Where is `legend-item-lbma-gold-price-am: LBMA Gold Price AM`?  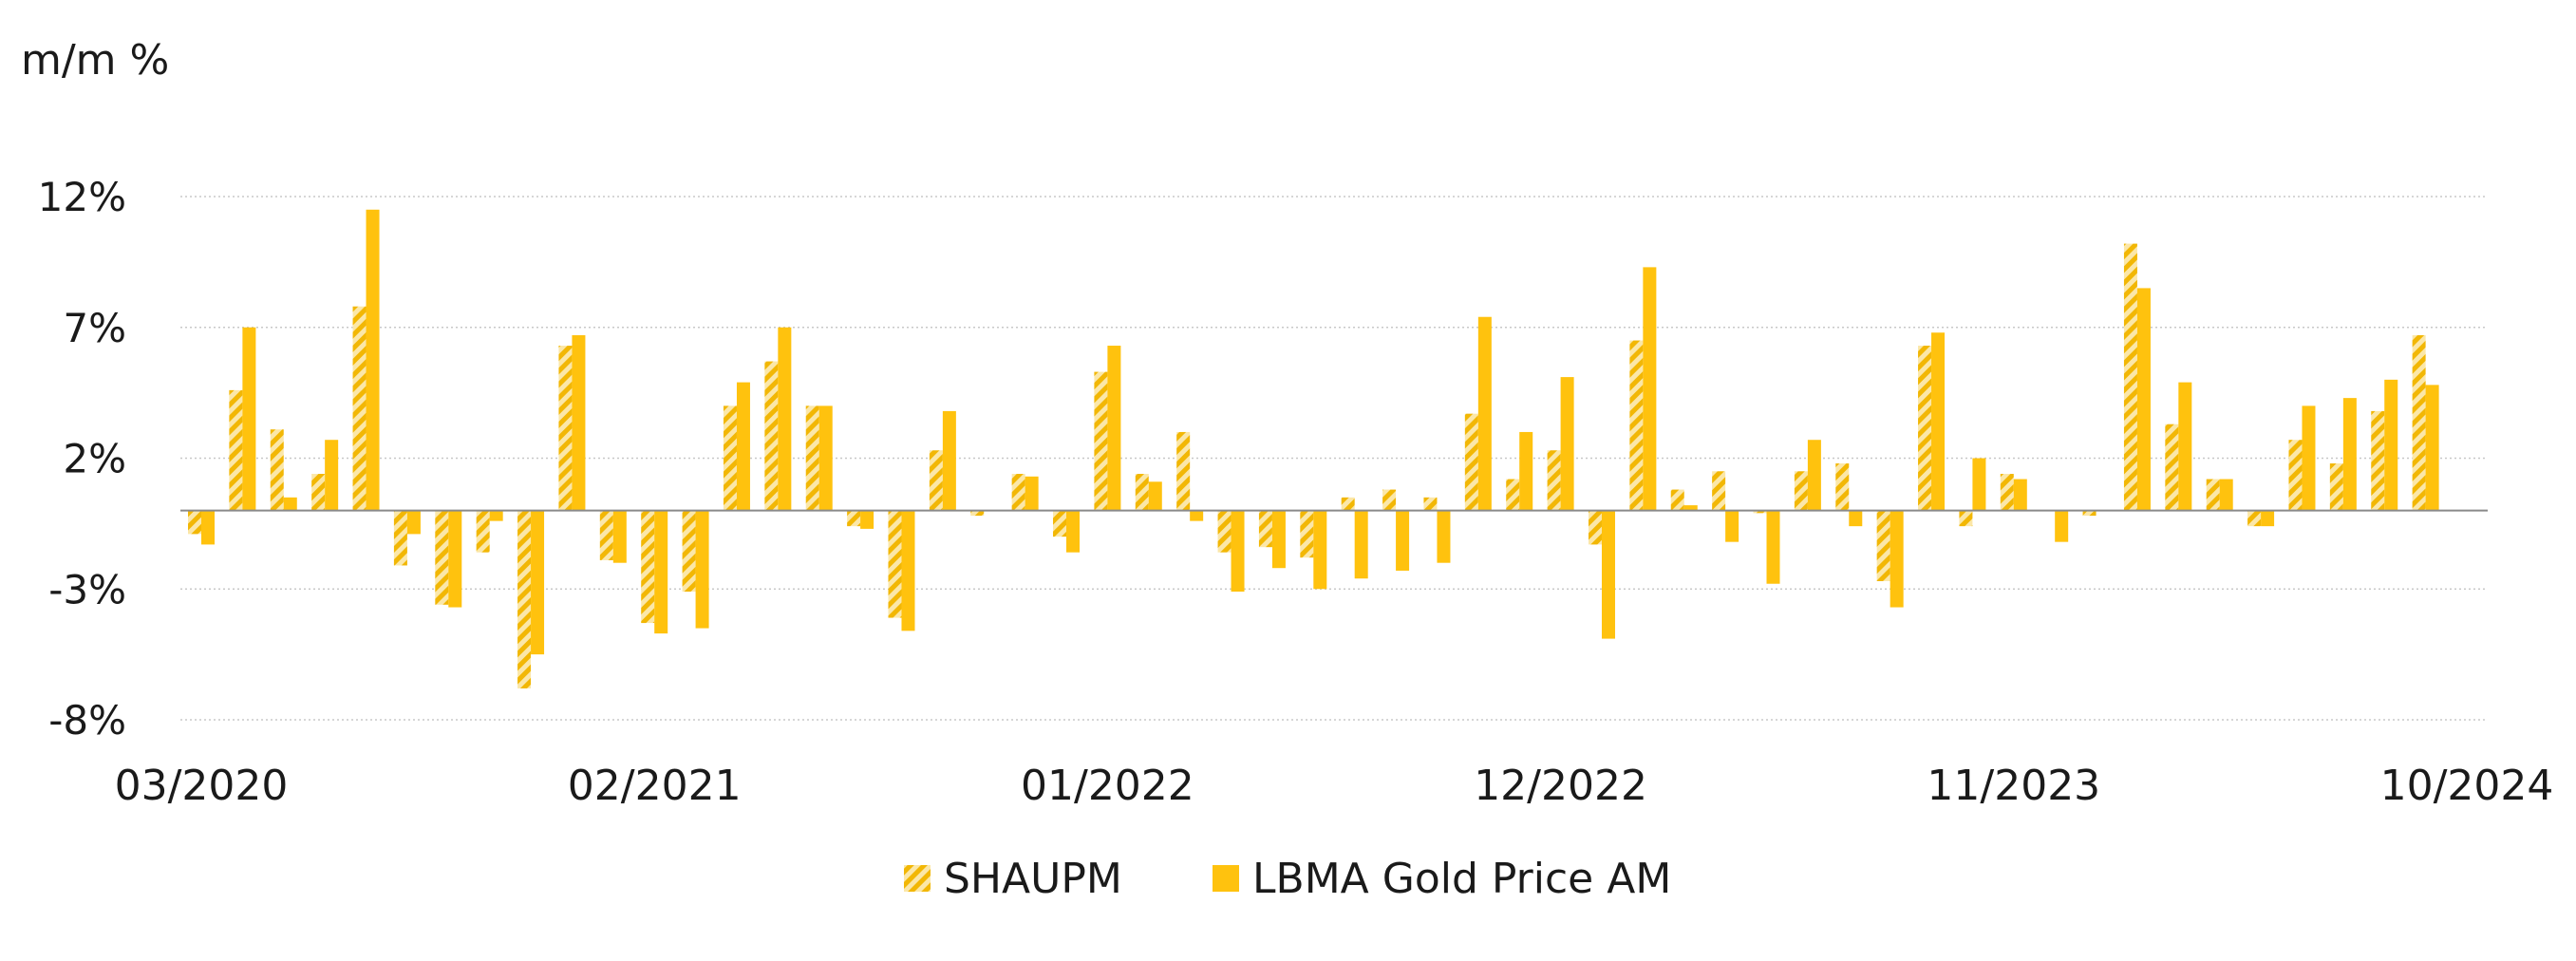
legend-item-lbma-gold-price-am: LBMA Gold Price AM is located at coordinates (1442, 879).